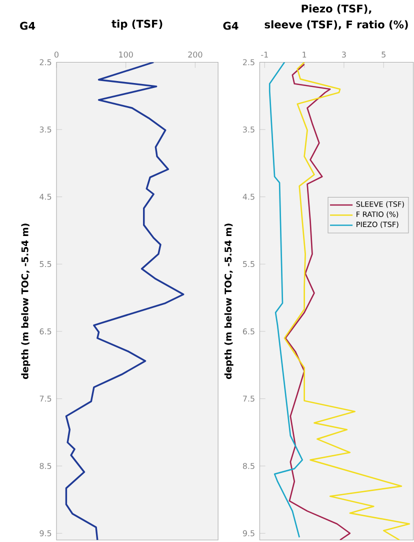 This screenshot has height=542, width=414. What do you see at coordinates (336, 9) in the screenshot?
I see `chart-title: Piezo (TSF),` at bounding box center [336, 9].